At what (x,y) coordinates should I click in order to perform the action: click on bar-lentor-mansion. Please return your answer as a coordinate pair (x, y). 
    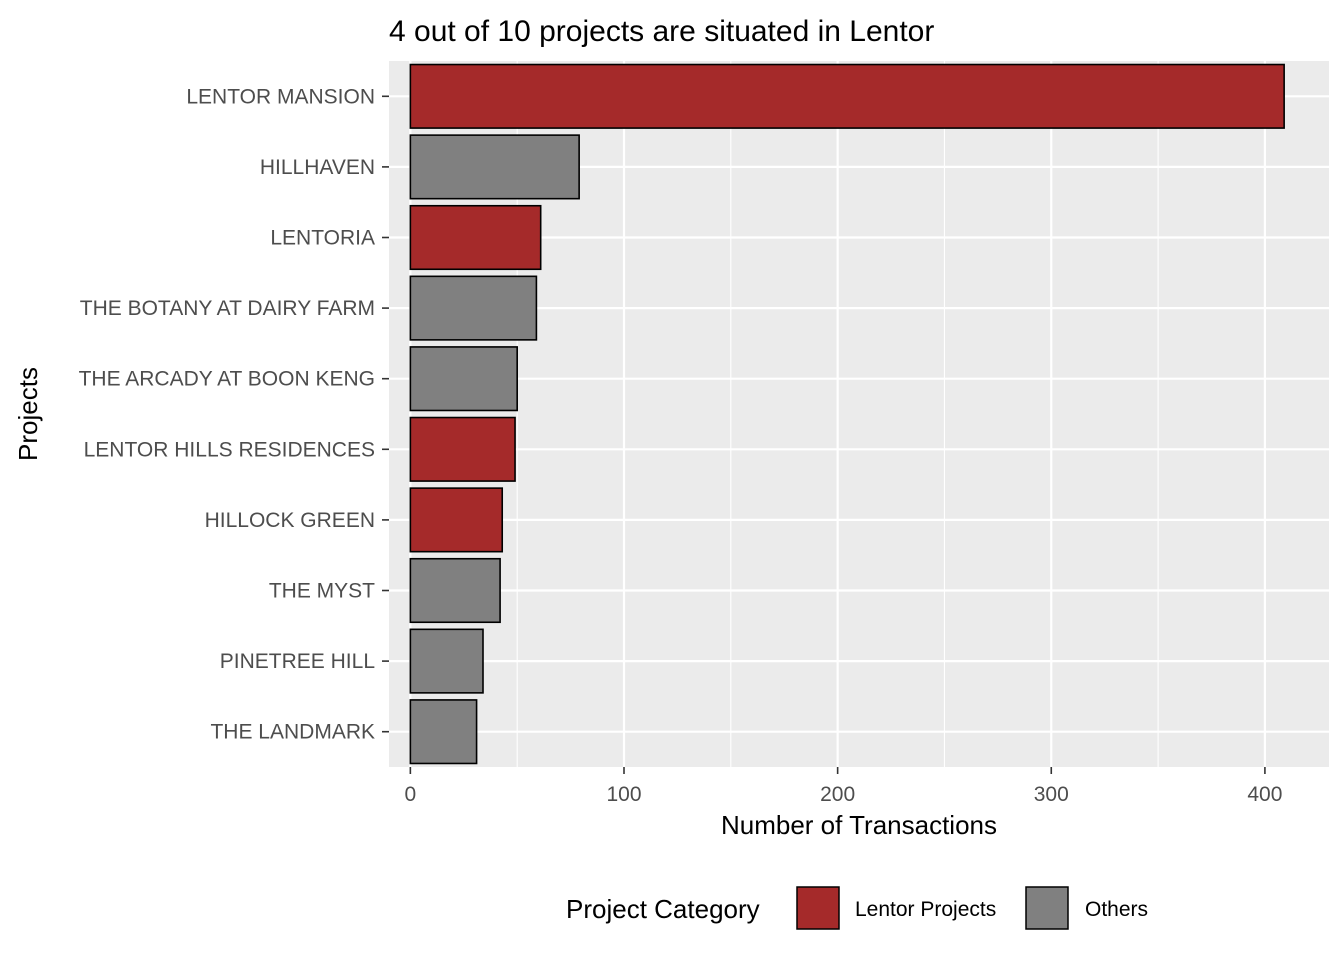
    Looking at the image, I should click on (847, 96).